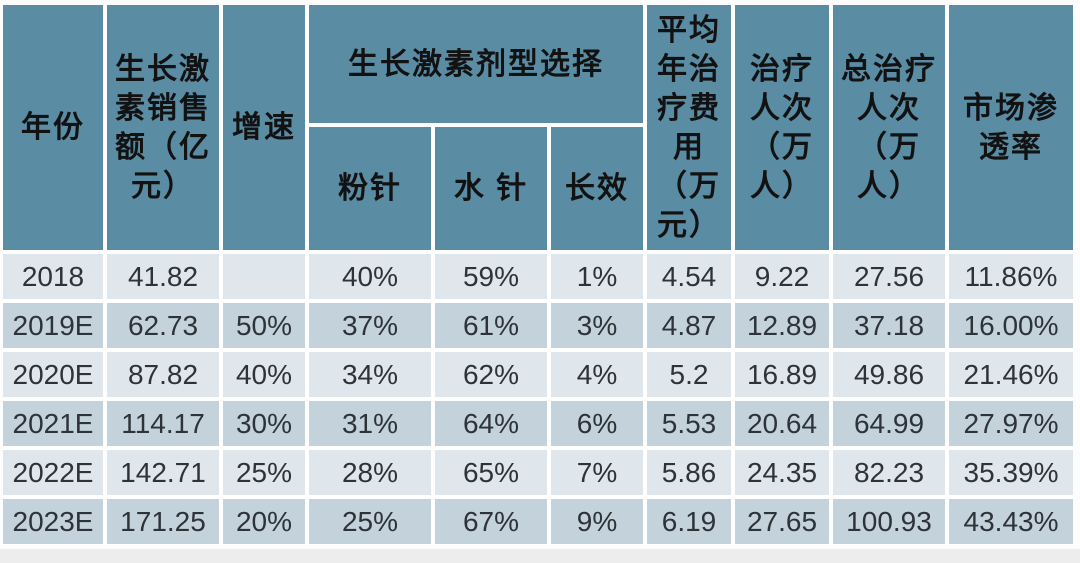  Describe the element at coordinates (1011, 276) in the screenshot. I see `table-cell-market_penetration-2018: 11.86%` at that location.